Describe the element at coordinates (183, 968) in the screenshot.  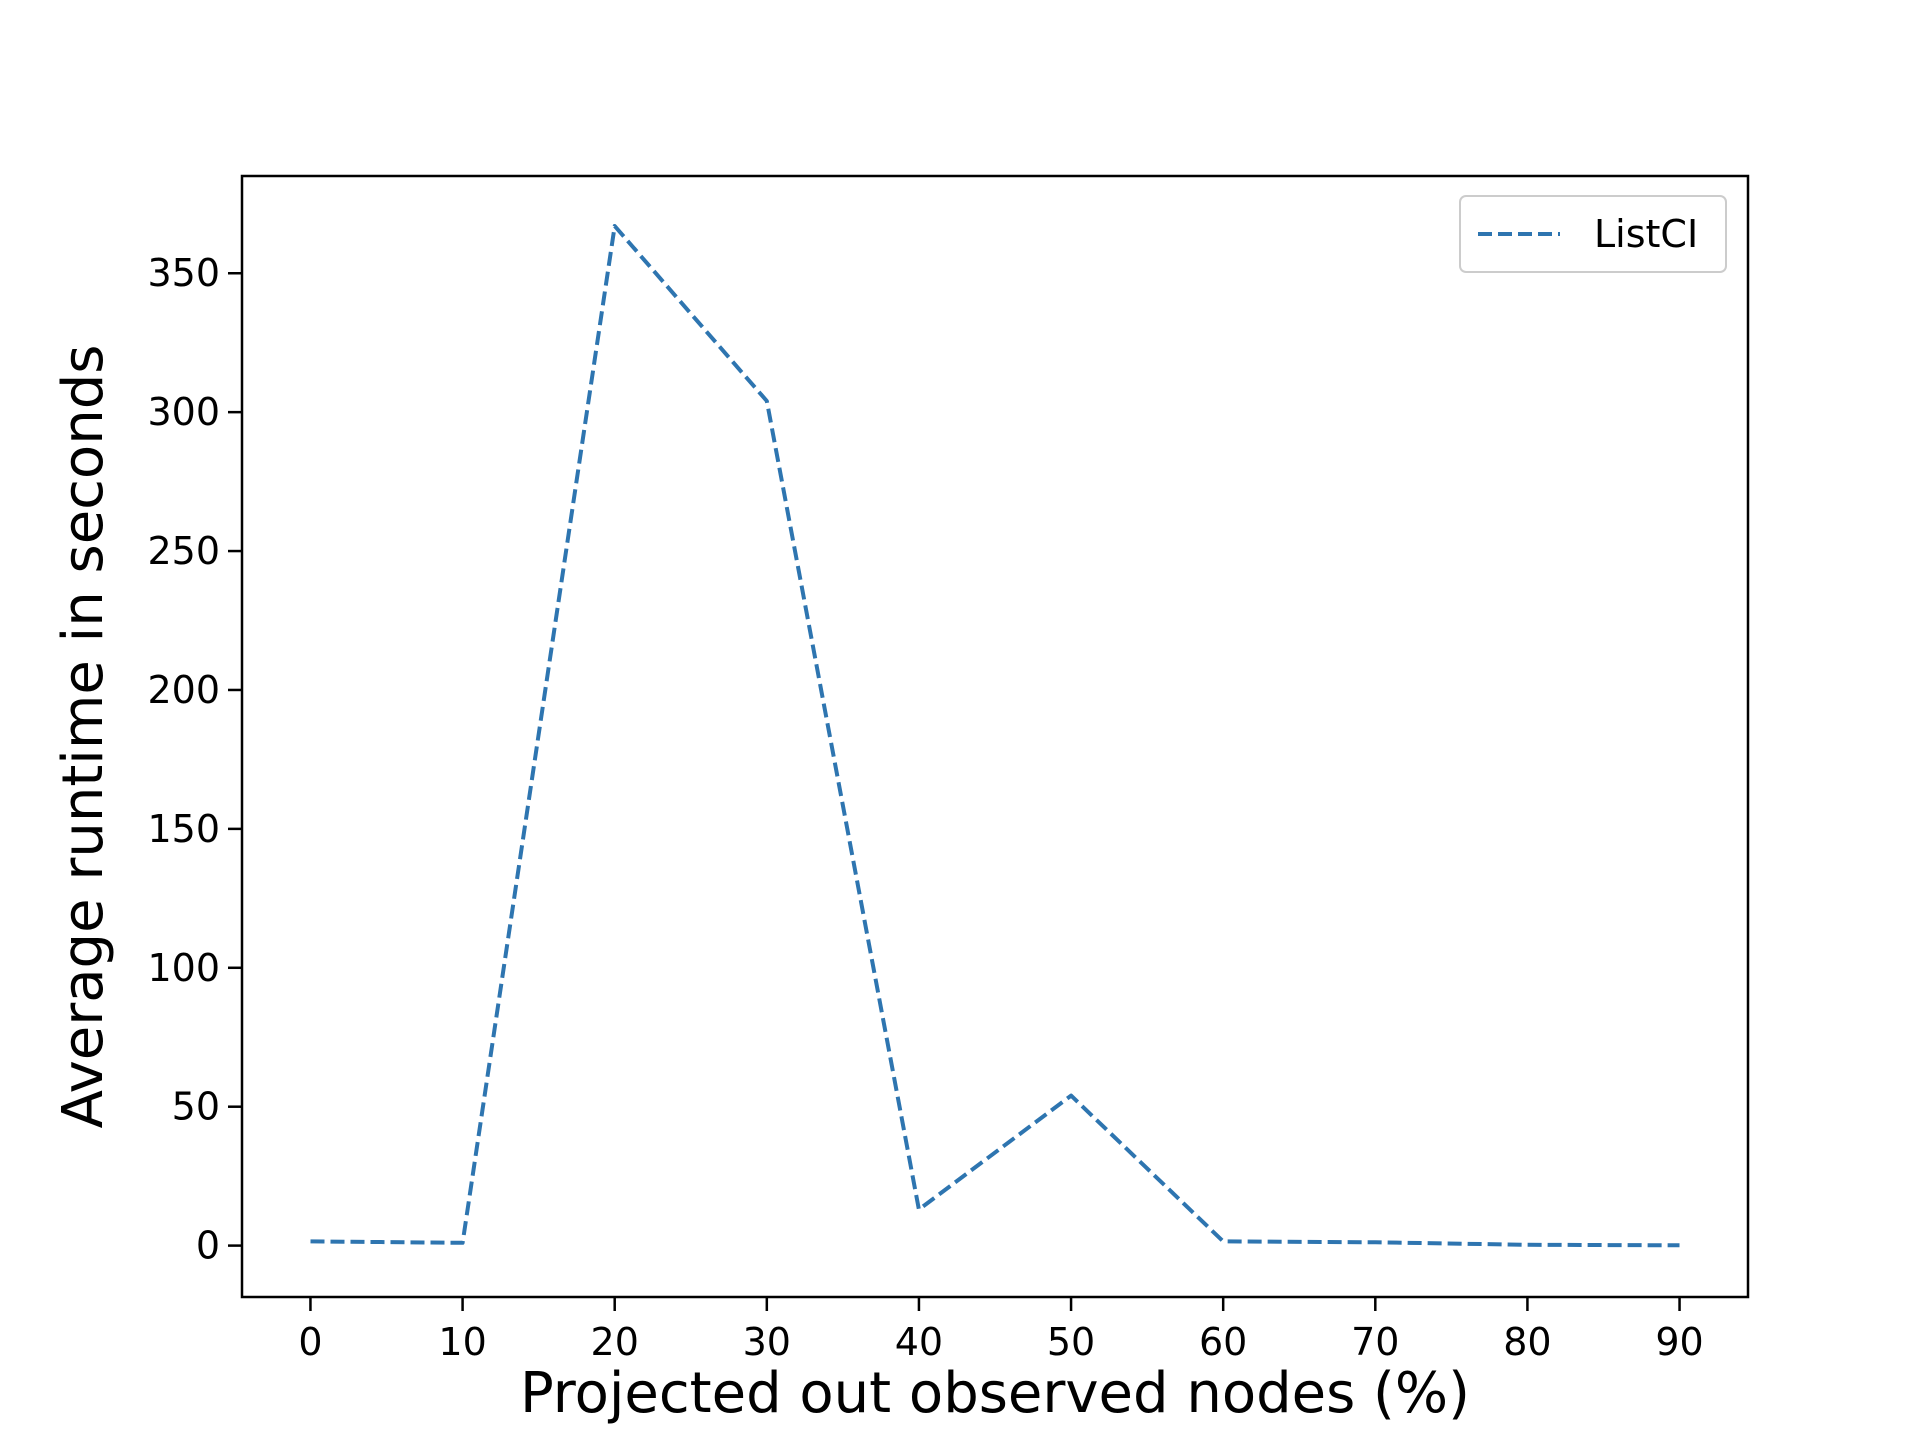
I see `y-tick-label: 100` at that location.